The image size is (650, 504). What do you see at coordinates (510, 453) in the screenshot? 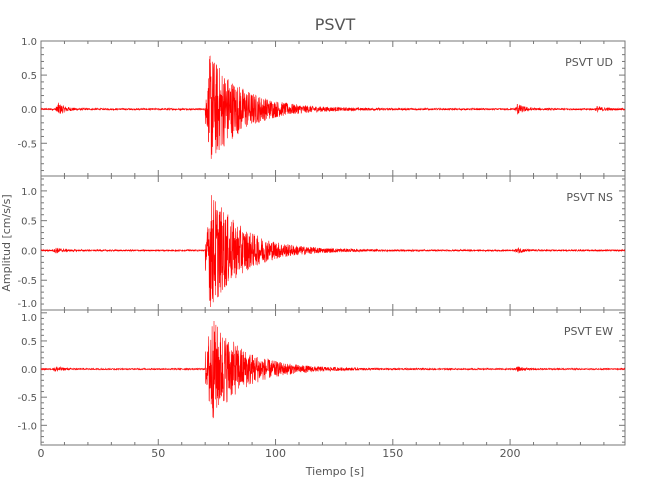
I see `x-tick-label: 200` at bounding box center [510, 453].